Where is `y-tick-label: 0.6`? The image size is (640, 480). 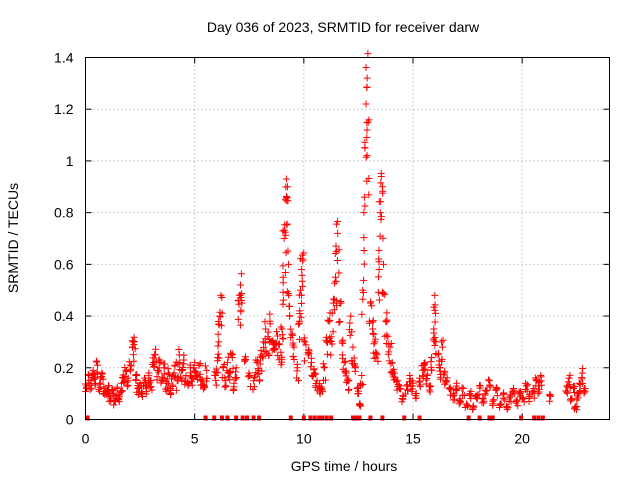 y-tick-label: 0.6 is located at coordinates (64, 264).